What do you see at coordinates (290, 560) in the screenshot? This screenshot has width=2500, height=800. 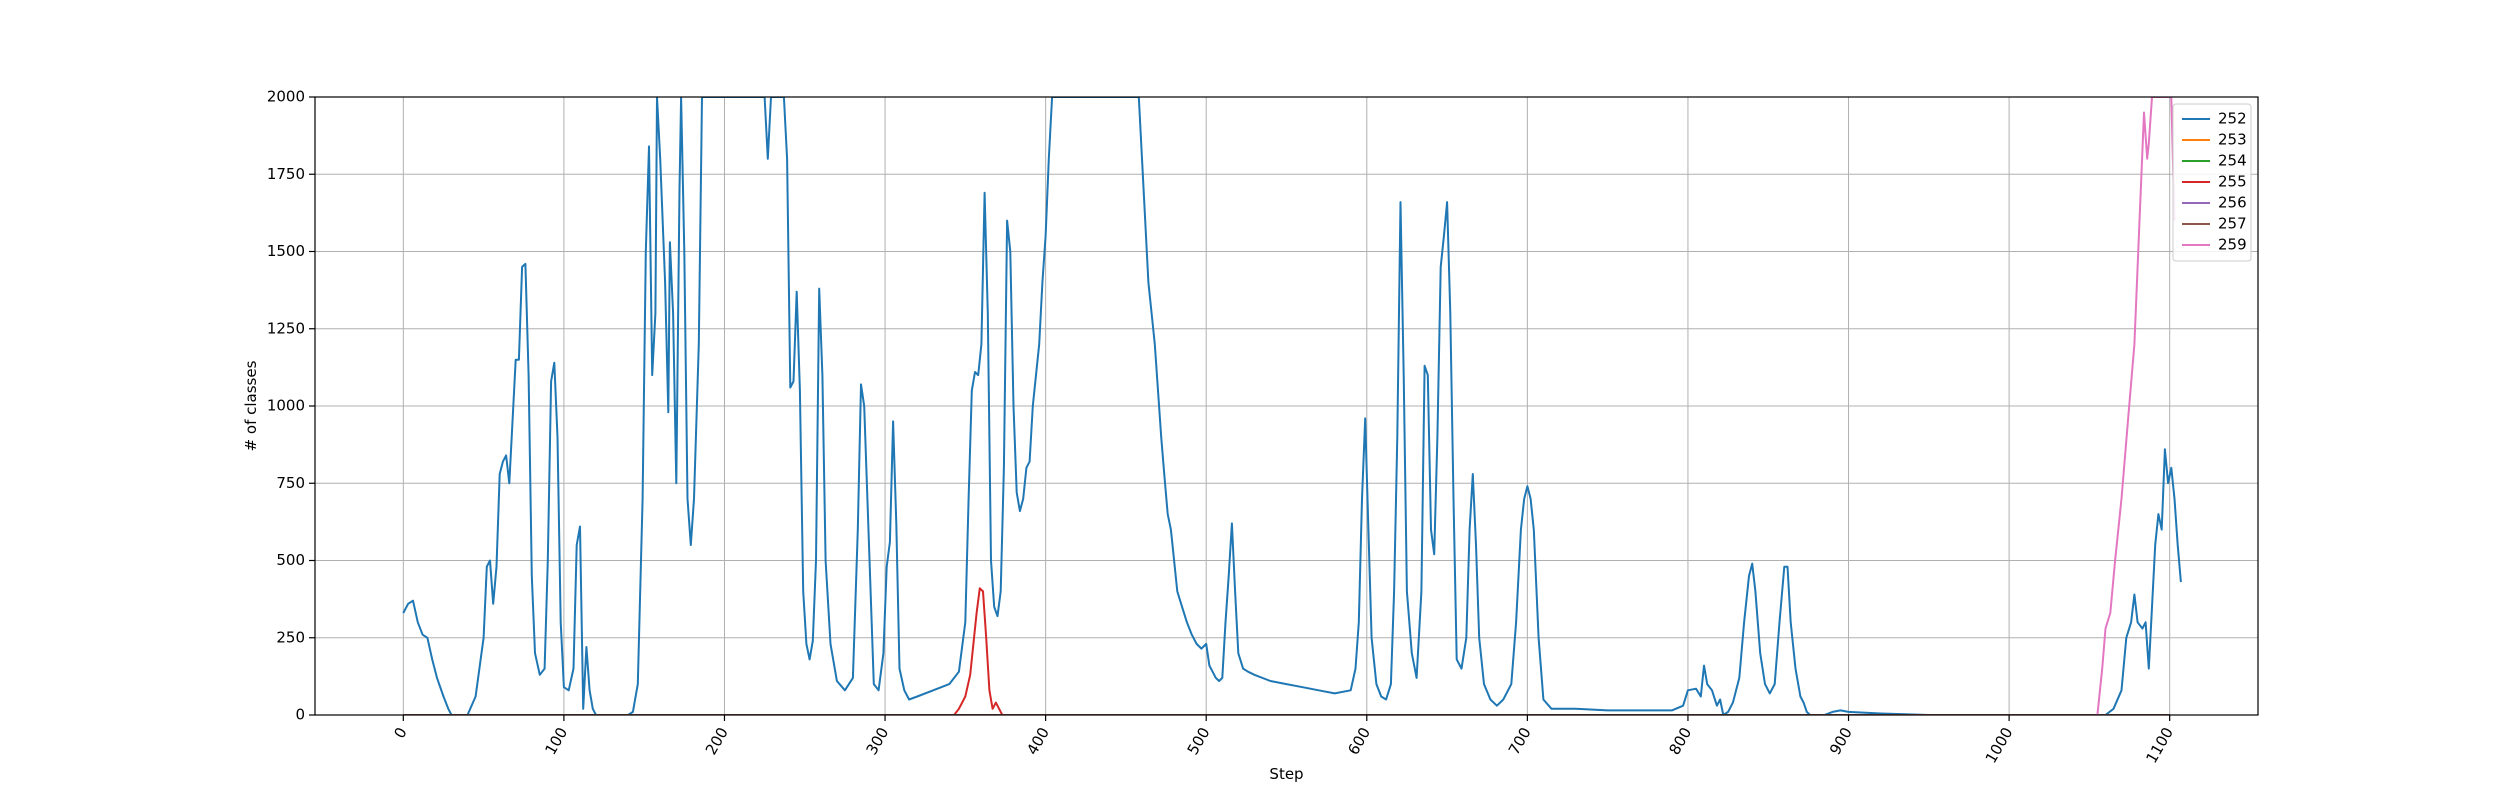 I see `y-tick-label: 500` at bounding box center [290, 560].